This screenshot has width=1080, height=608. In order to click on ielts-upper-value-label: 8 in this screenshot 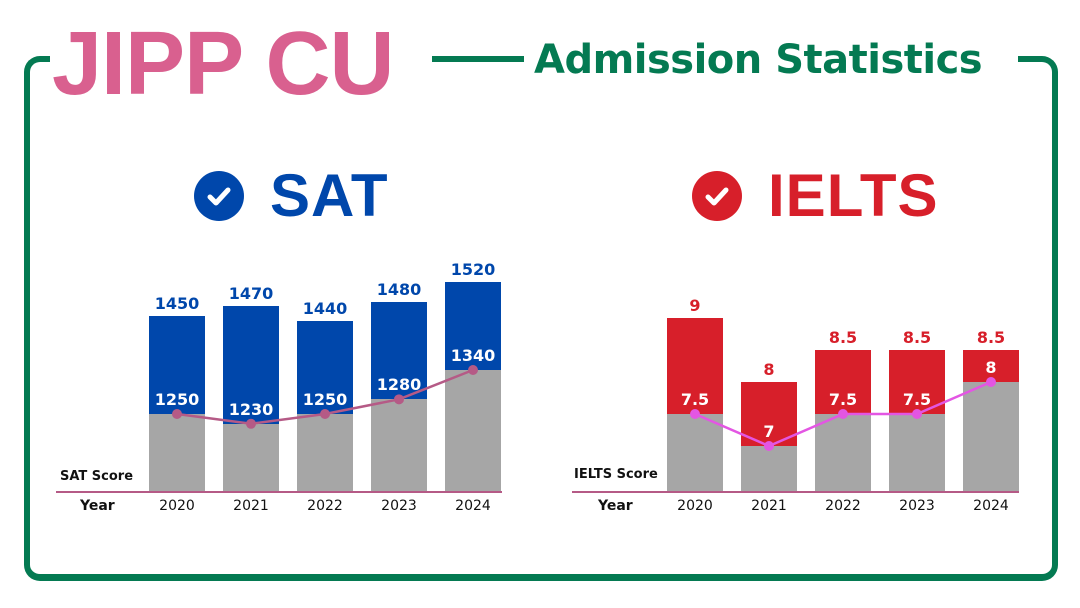, I will do `click(769, 369)`.